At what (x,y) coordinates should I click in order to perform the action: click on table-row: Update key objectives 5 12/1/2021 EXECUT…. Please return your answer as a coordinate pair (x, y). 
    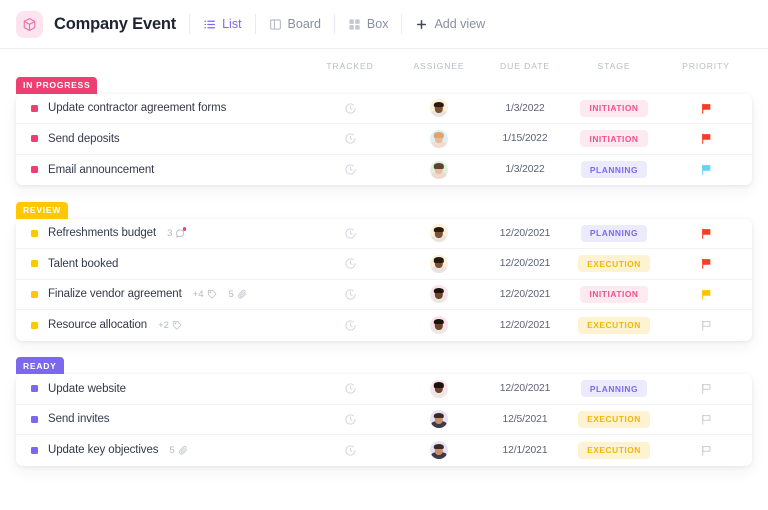
    Looking at the image, I should click on (384, 450).